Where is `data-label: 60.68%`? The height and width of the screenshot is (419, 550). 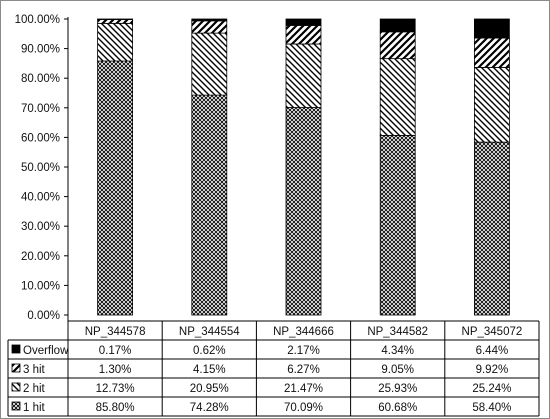 data-label: 60.68% is located at coordinates (397, 408).